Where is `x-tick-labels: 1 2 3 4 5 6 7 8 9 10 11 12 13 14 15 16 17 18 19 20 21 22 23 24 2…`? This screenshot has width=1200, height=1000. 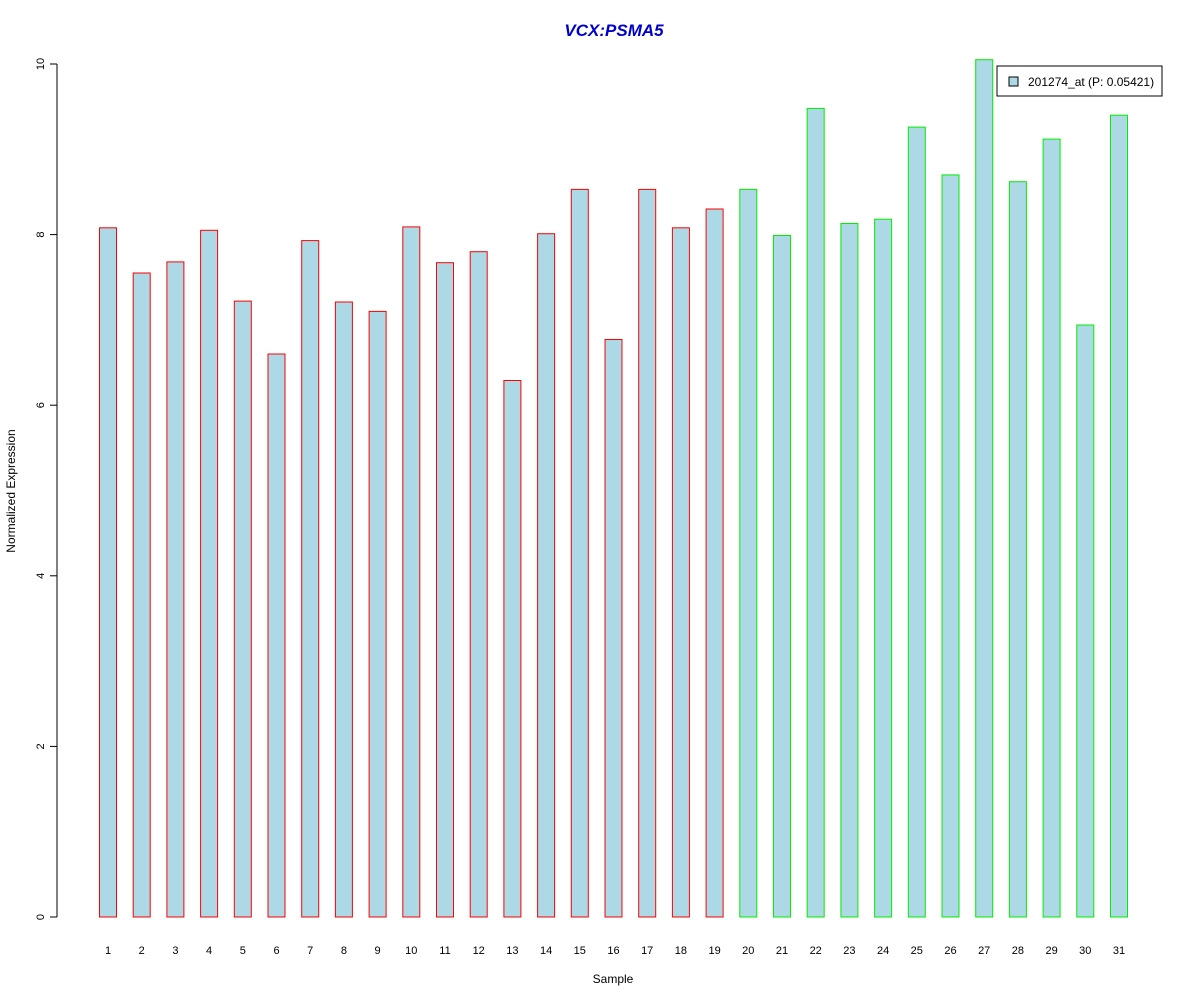 x-tick-labels: 1 2 3 4 5 6 7 8 9 10 11 12 13 14 15 16 17 18 19 20 21 22 23 24 2… is located at coordinates (615, 951).